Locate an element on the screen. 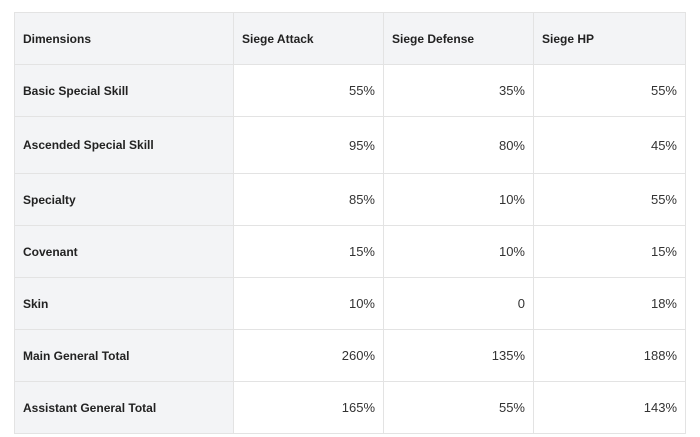  table-row: Ascended Special Skill 95% 80% 45% is located at coordinates (350, 145).